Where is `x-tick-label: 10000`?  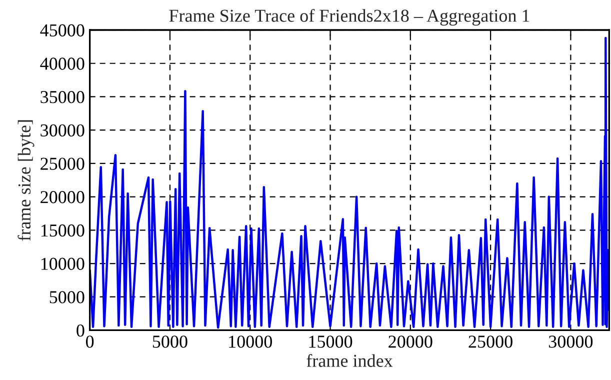 x-tick-label: 10000 is located at coordinates (250, 342).